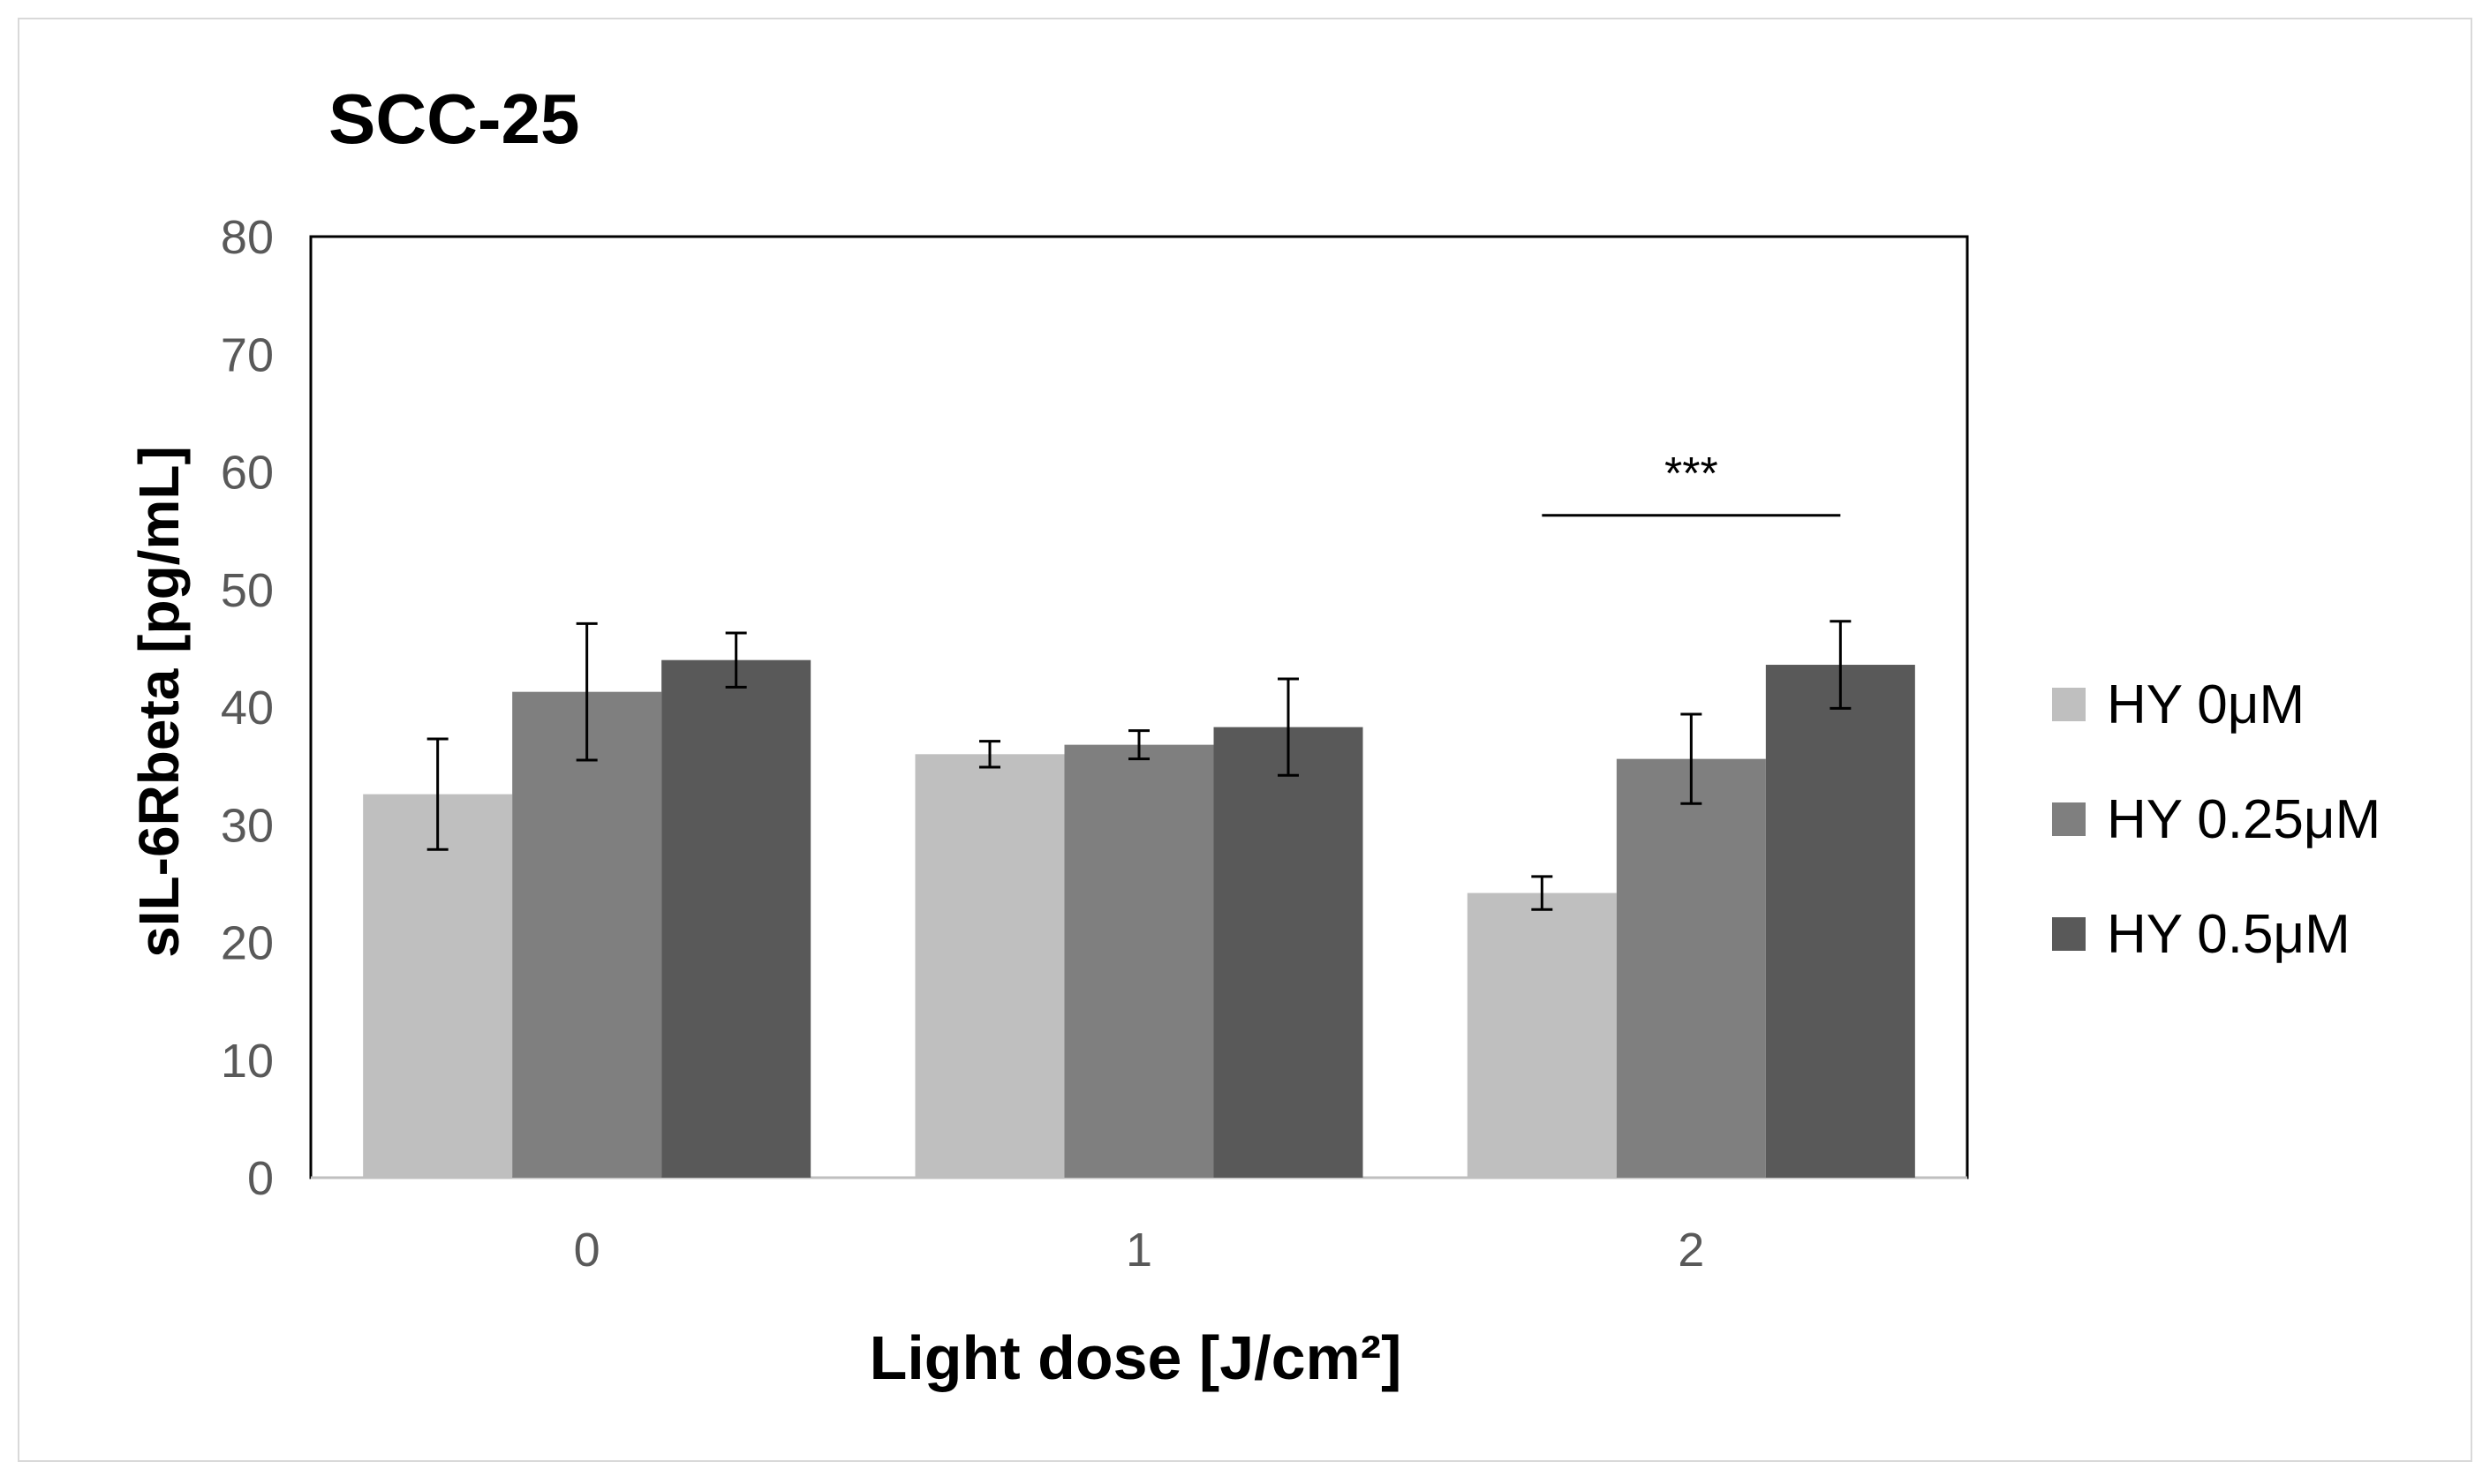  What do you see at coordinates (248, 590) in the screenshot?
I see `y-tick-label: 50` at bounding box center [248, 590].